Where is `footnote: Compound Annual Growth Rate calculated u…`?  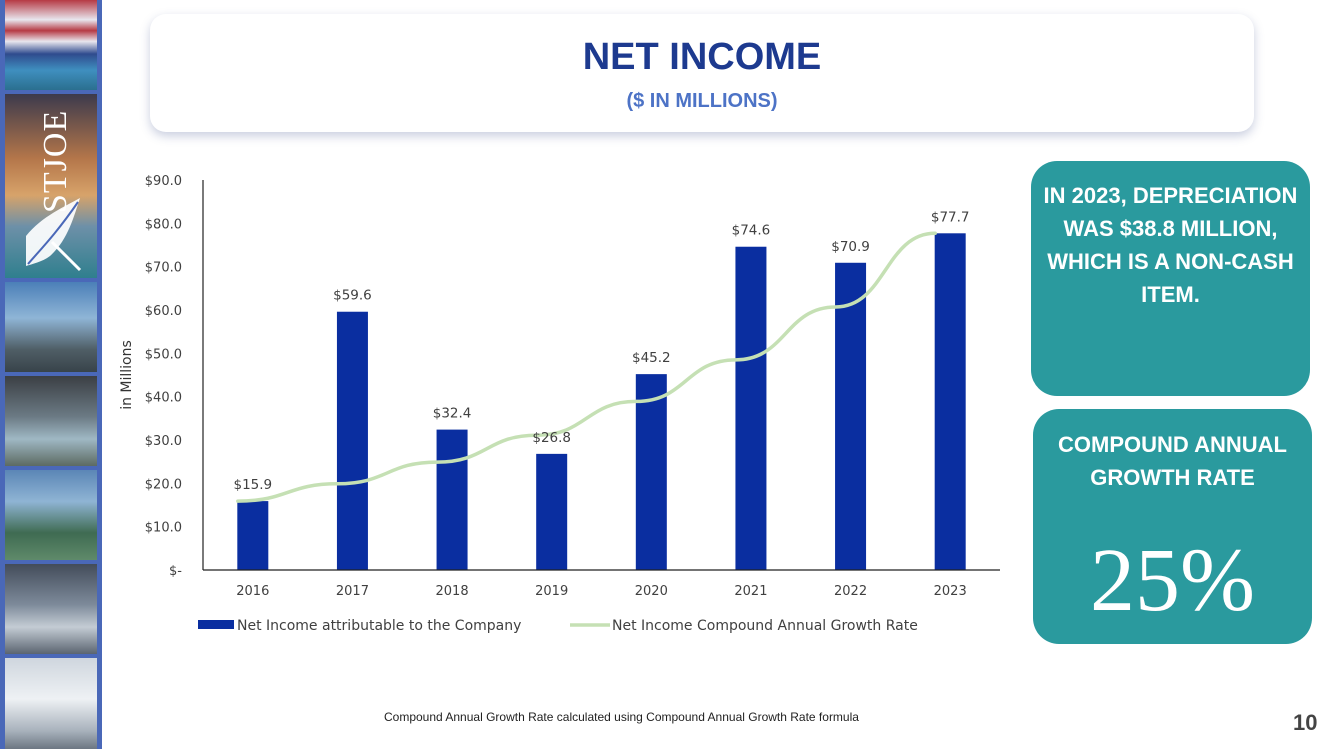 footnote: Compound Annual Growth Rate calculated u… is located at coordinates (621, 717).